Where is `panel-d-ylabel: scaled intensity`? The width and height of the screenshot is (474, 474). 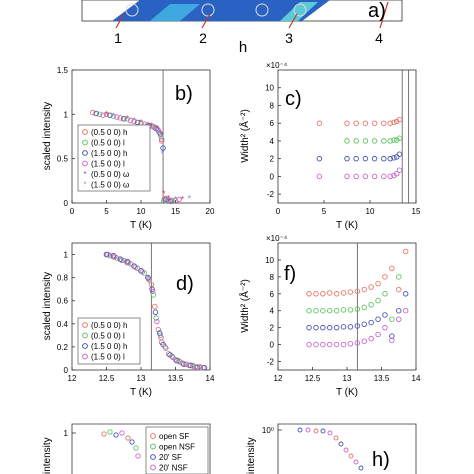
panel-d-ylabel: scaled intensity is located at coordinates (47, 306).